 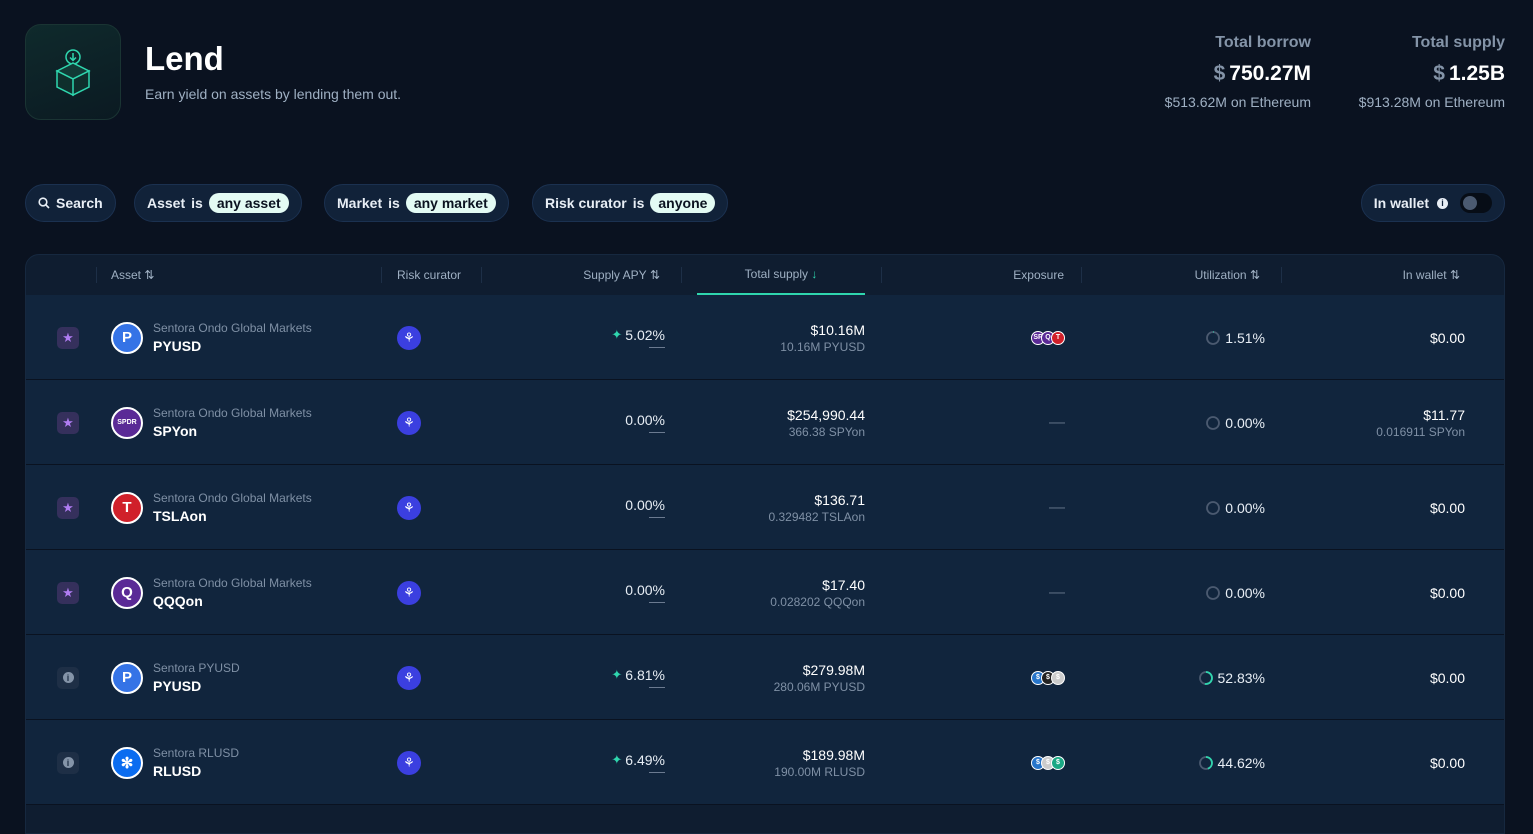 What do you see at coordinates (1058, 337) in the screenshot?
I see `exposure-asset-icon: T` at bounding box center [1058, 337].